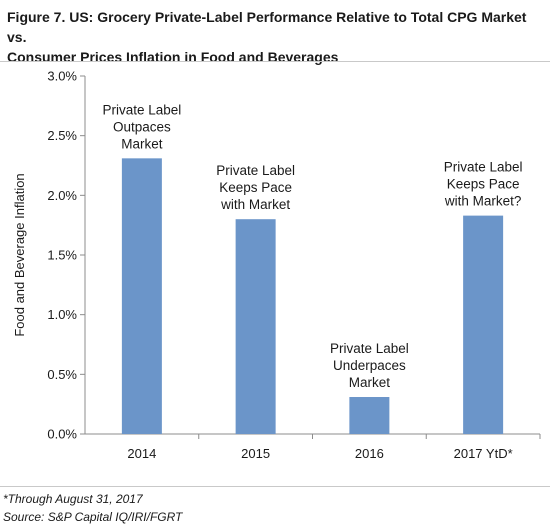 The width and height of the screenshot is (550, 532). Describe the element at coordinates (62, 314) in the screenshot. I see `y-tick-label: 1.0%` at that location.